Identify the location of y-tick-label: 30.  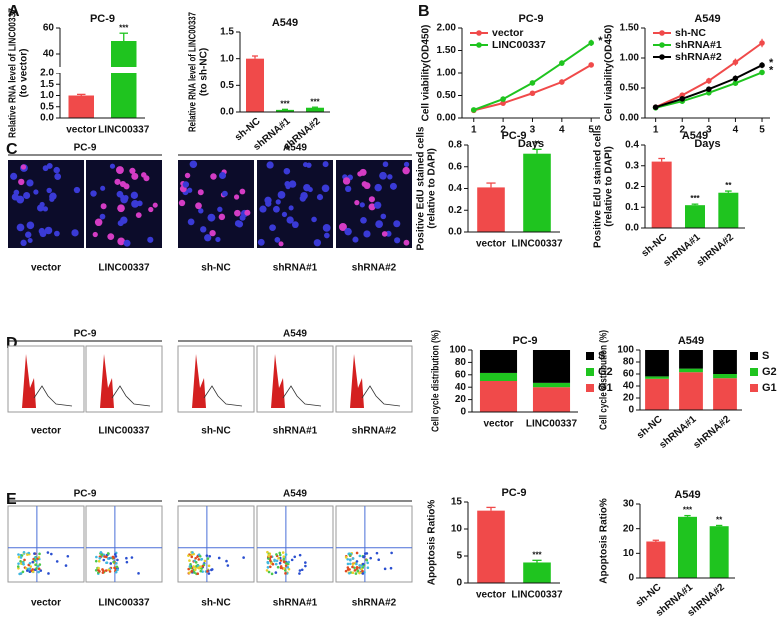
(629, 504).